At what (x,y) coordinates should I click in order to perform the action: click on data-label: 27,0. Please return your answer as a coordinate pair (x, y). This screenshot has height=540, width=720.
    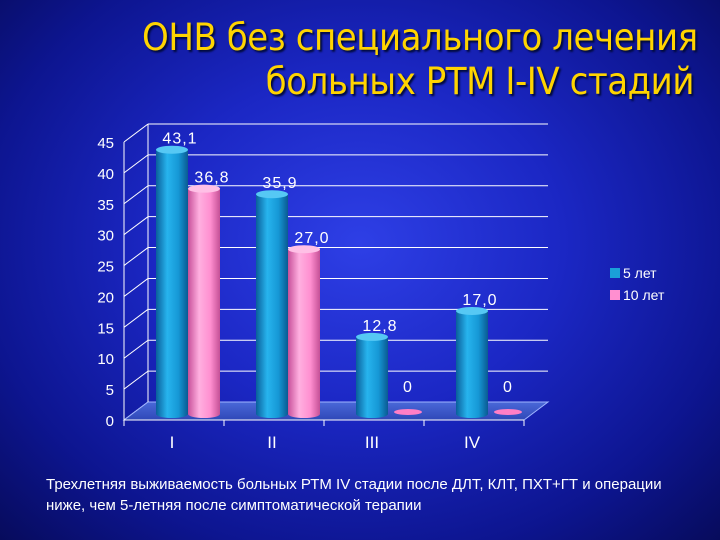
    Looking at the image, I should click on (311, 238).